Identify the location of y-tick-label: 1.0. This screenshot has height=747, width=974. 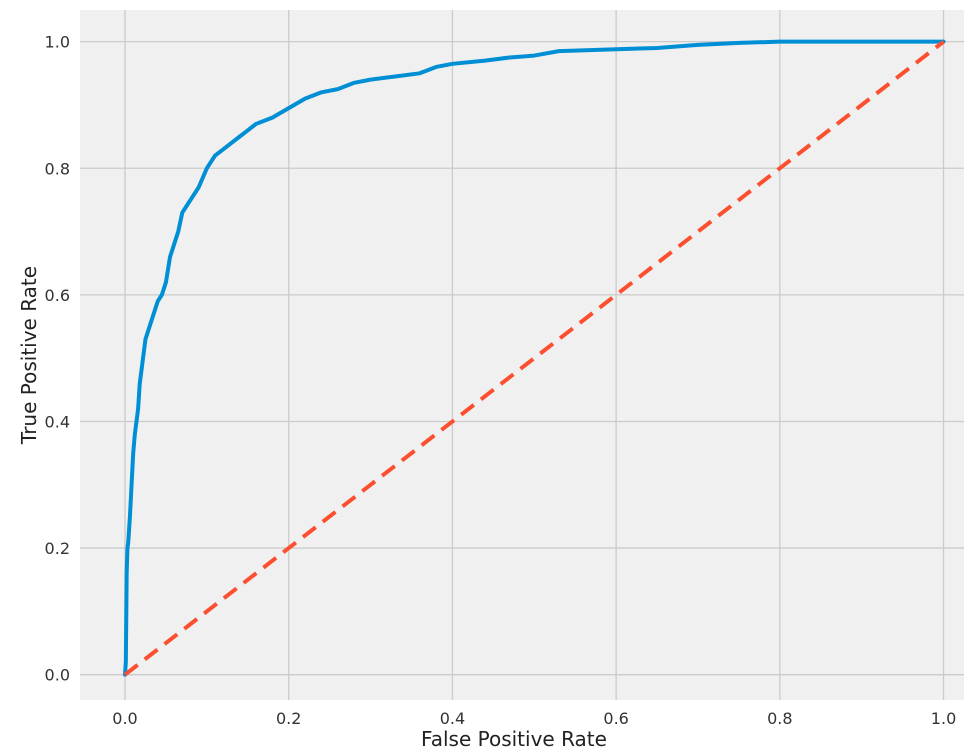
(57, 42).